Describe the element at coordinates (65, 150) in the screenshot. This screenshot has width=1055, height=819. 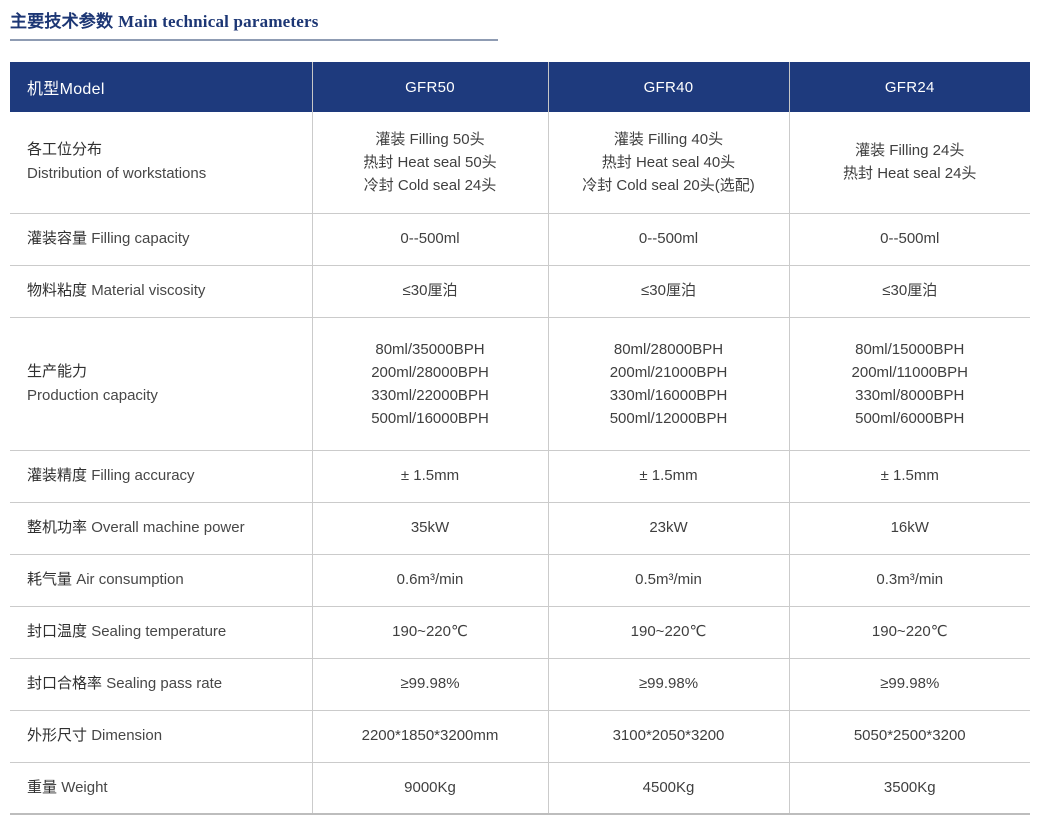
I see `row-label-zh: 各工位分布` at that location.